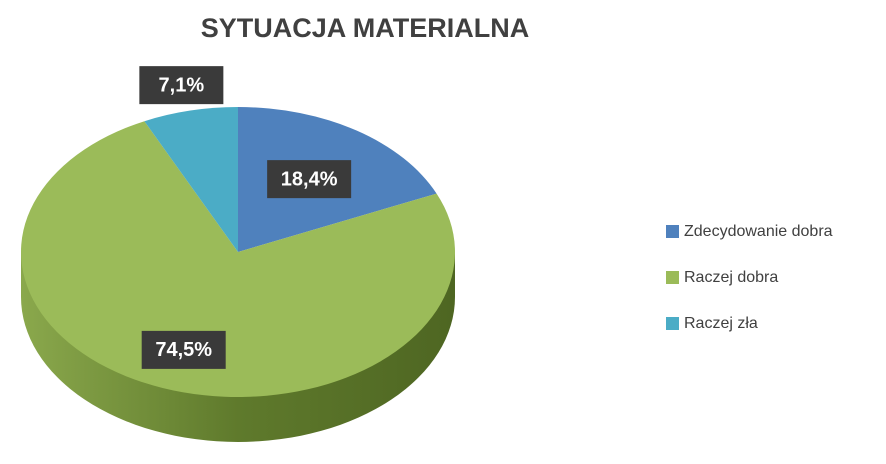  Describe the element at coordinates (191, 179) in the screenshot. I see `pie-slice` at that location.